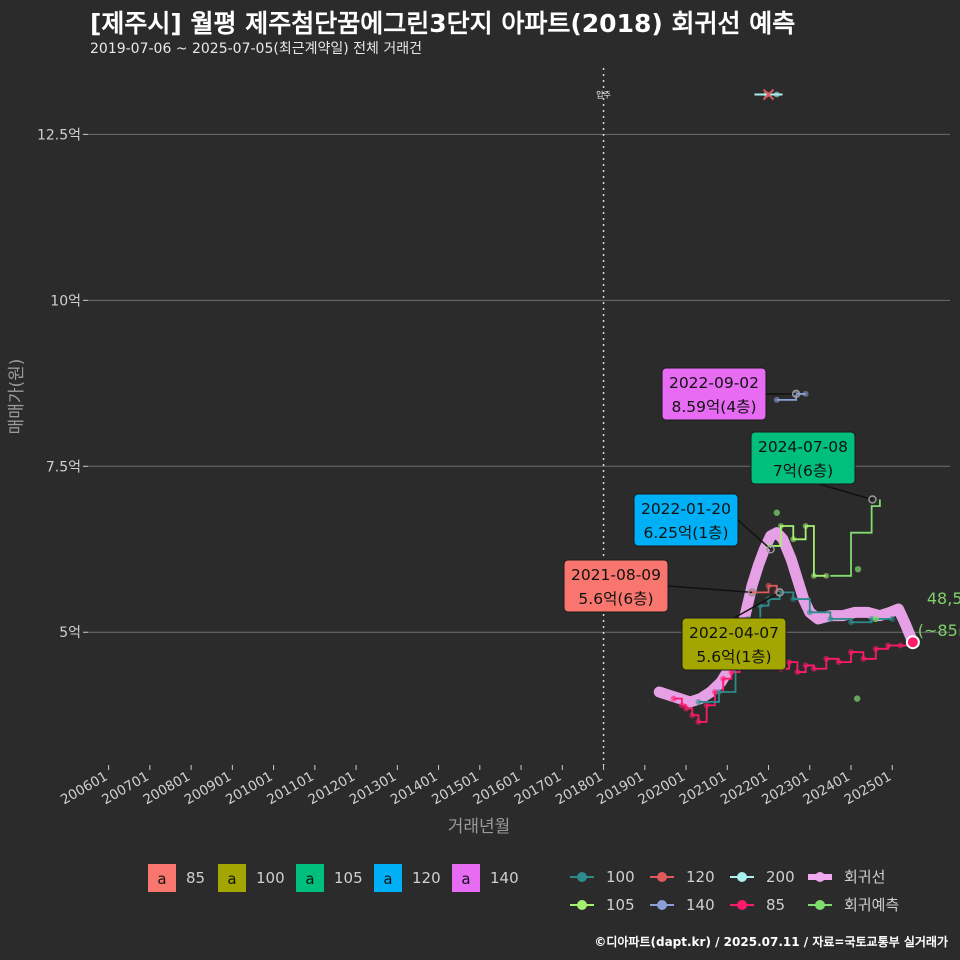 This screenshot has width=960, height=960. Describe the element at coordinates (775, 905) in the screenshot. I see `legend-series-label: 85` at that location.